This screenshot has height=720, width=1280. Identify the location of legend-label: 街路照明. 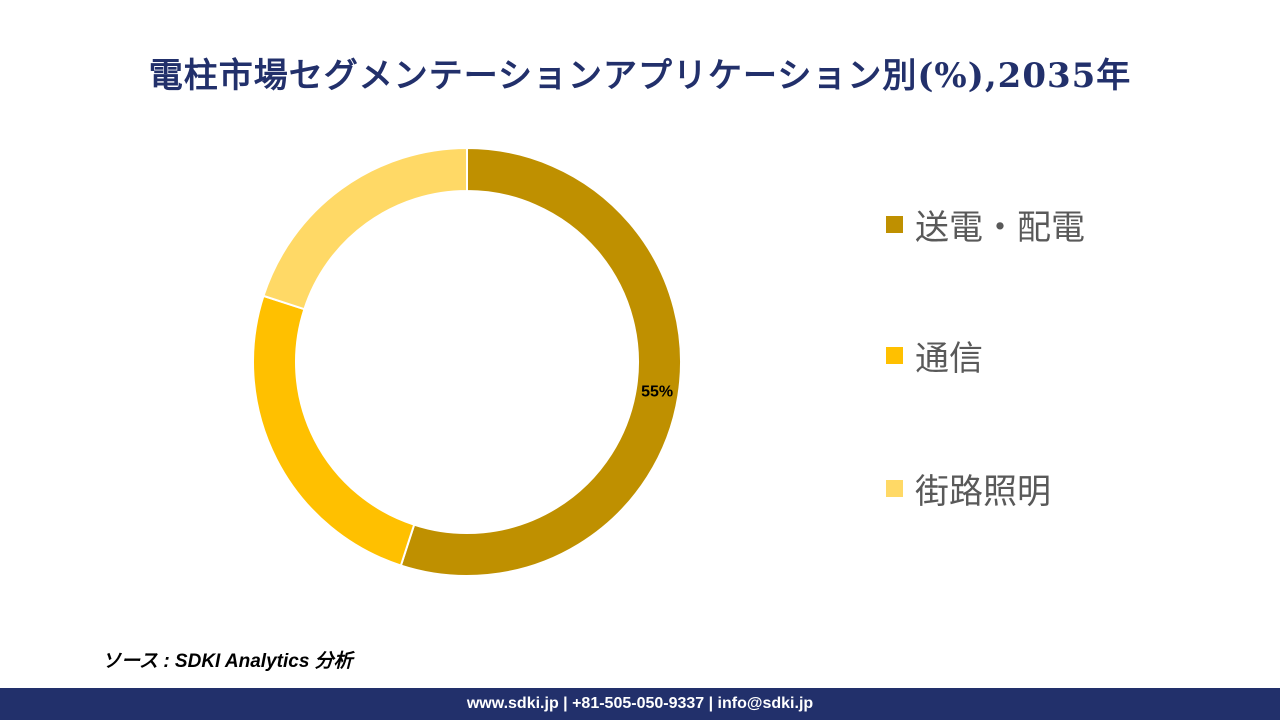
(983, 492).